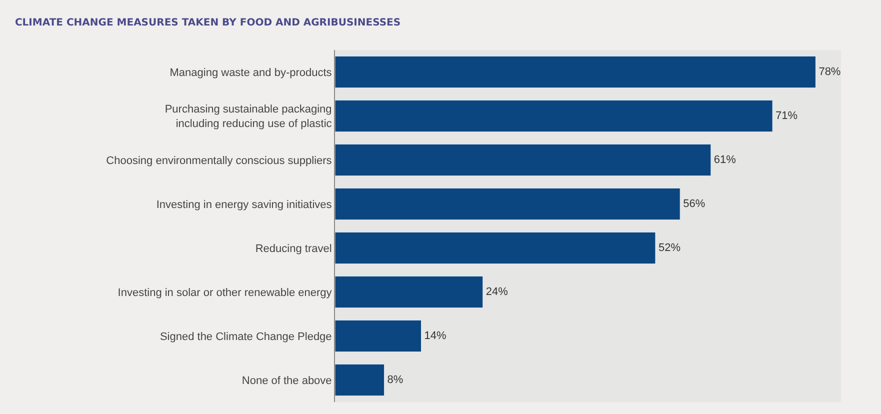 Image resolution: width=881 pixels, height=414 pixels. Describe the element at coordinates (251, 72) in the screenshot. I see `y-tick-label: Managing waste and by-products` at that location.